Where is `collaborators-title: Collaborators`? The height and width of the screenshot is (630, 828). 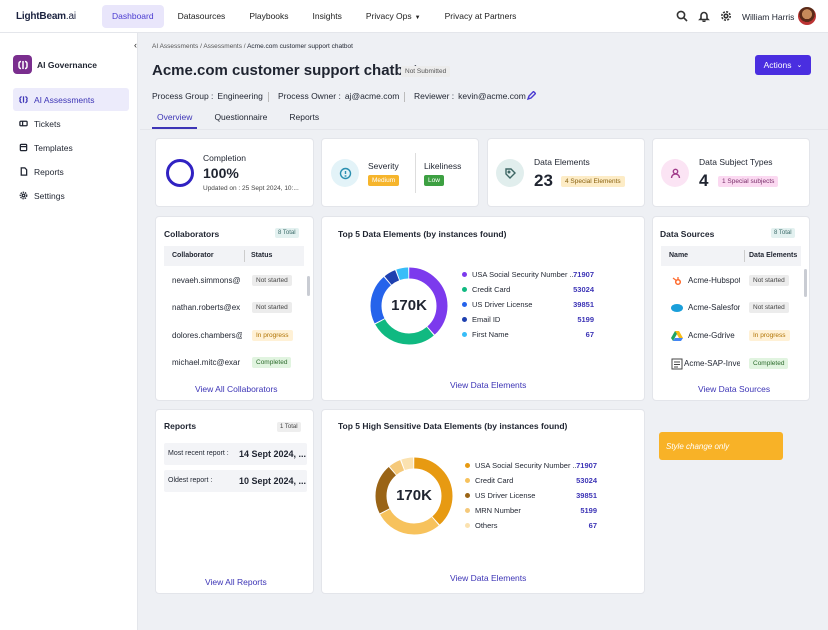 collaborators-title: Collaborators is located at coordinates (192, 234).